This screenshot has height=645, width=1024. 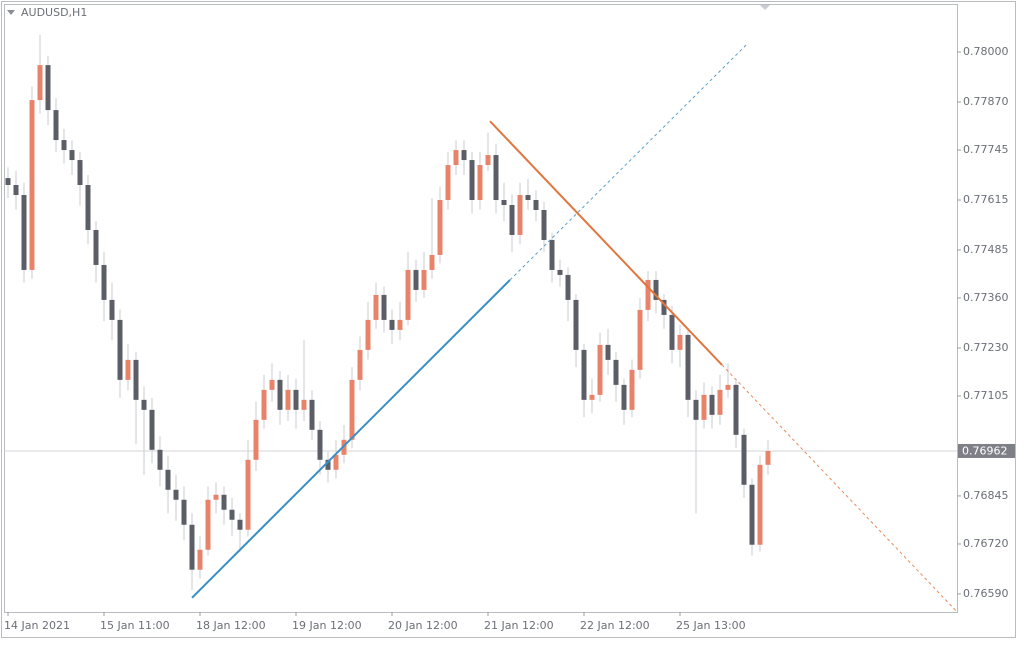 I want to click on x-tick-label: 20 Jan 12:00, so click(x=423, y=625).